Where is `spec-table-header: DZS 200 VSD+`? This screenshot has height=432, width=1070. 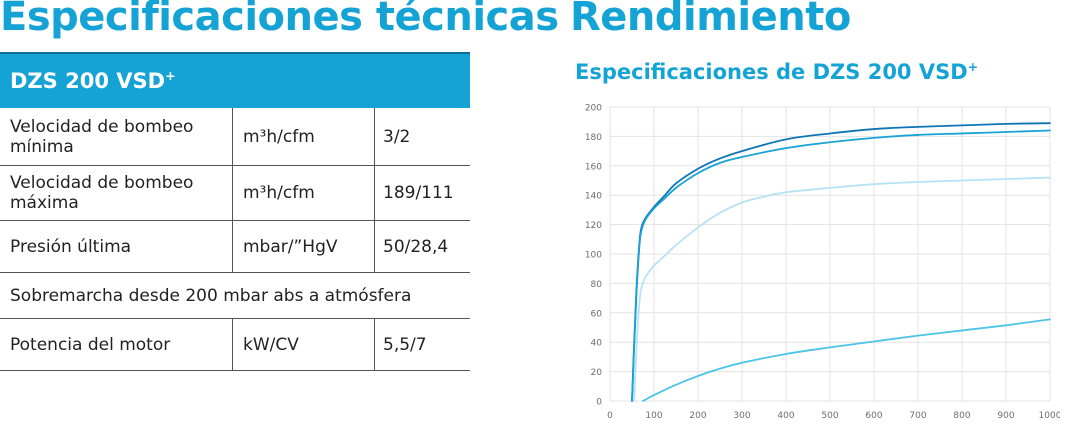
spec-table-header: DZS 200 VSD+ is located at coordinates (235, 80).